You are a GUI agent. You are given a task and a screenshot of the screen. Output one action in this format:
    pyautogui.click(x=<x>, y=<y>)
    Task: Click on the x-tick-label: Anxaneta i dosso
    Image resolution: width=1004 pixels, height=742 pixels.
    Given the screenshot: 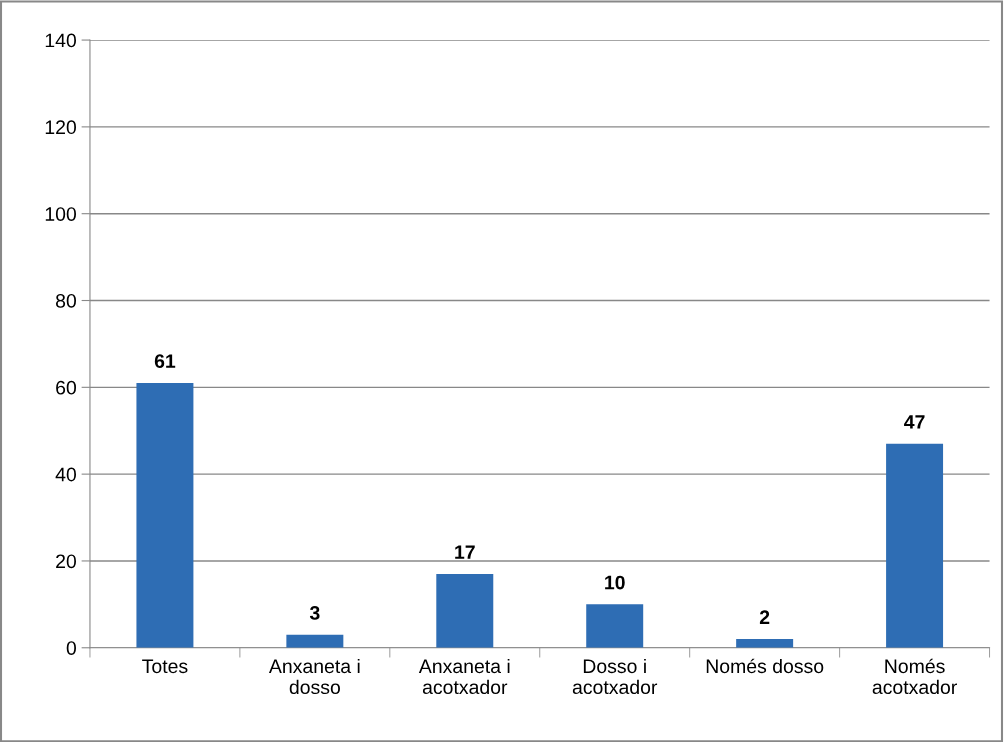 What is the action you would take?
    pyautogui.click(x=314, y=676)
    